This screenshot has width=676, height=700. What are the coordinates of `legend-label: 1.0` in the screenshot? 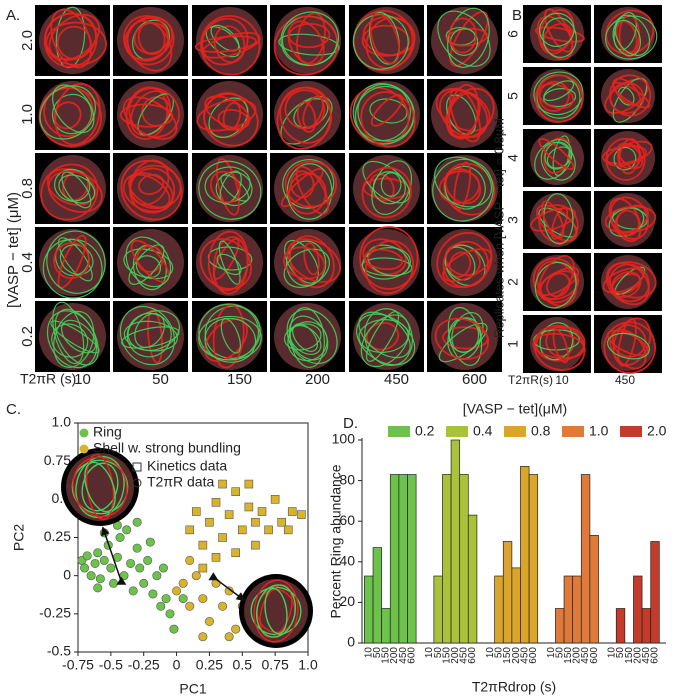 It's located at (599, 431).